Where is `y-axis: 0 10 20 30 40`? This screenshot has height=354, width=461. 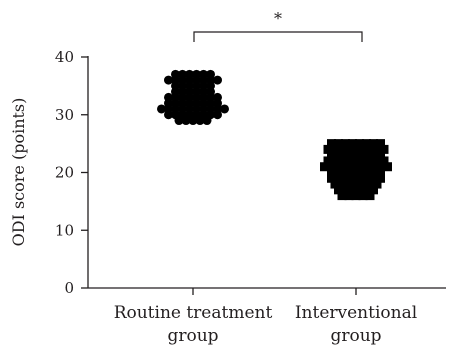 y-axis: 0 10 20 30 40 is located at coordinates (72, 172).